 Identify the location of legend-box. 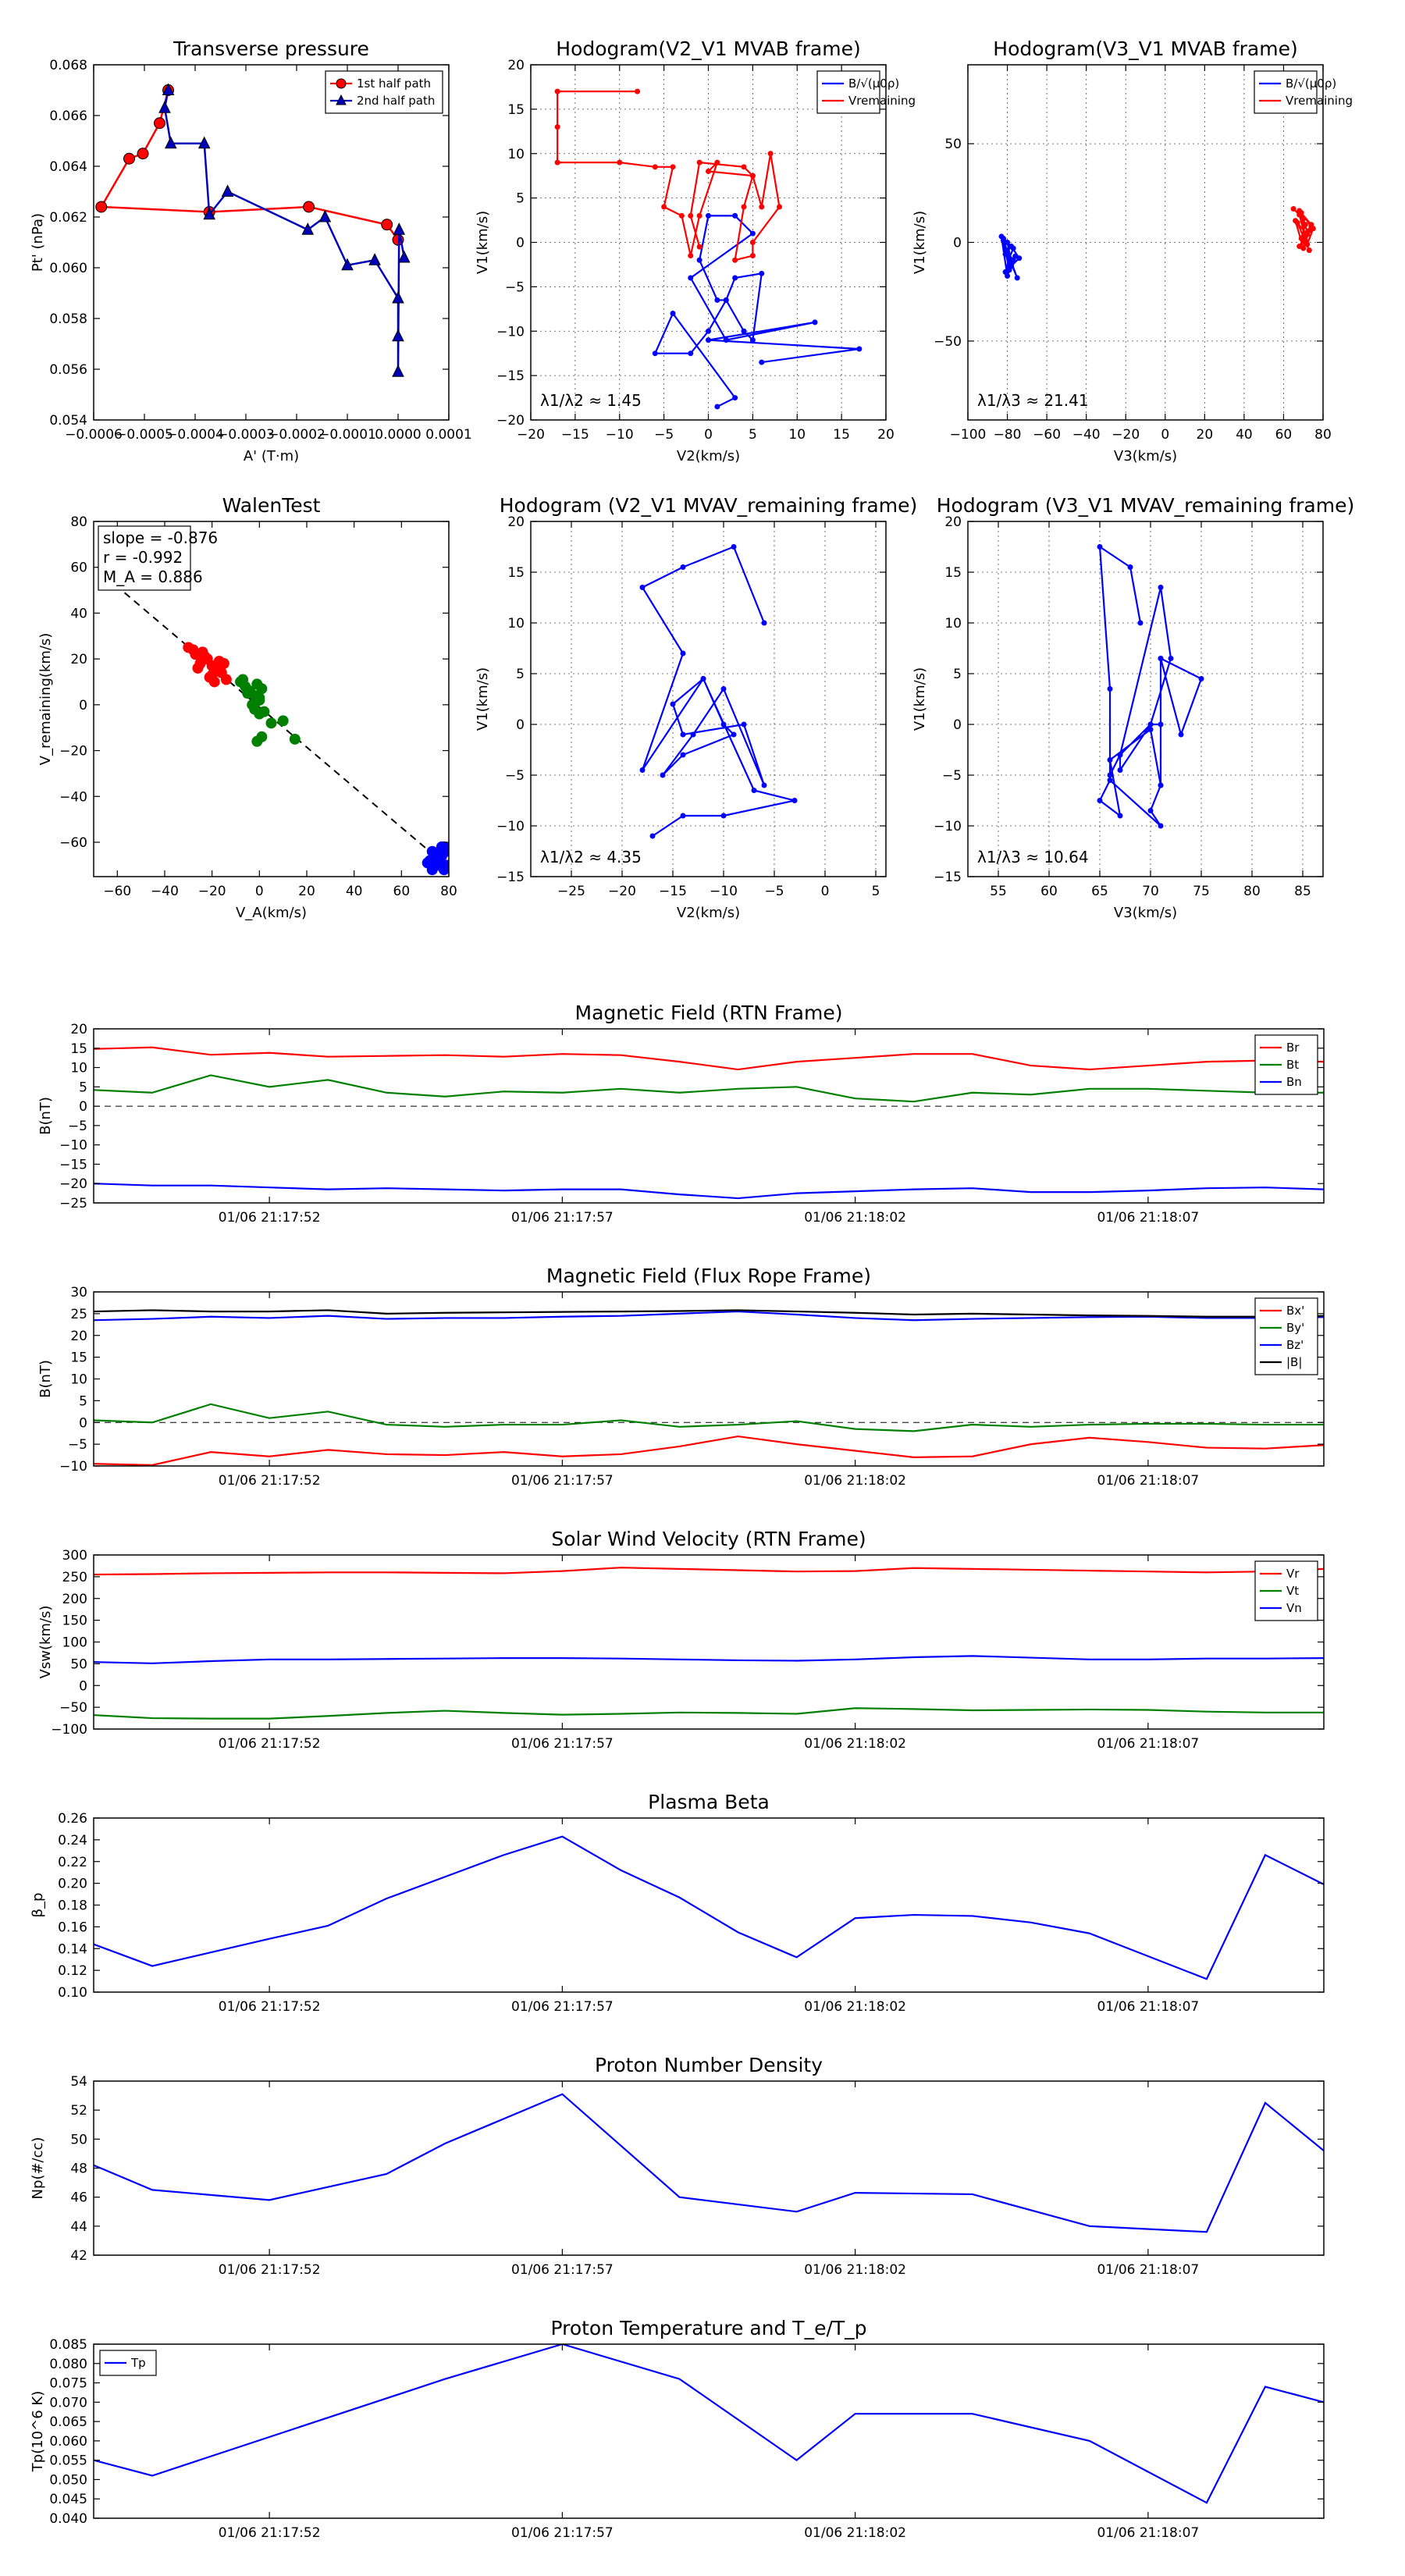
(1286, 92).